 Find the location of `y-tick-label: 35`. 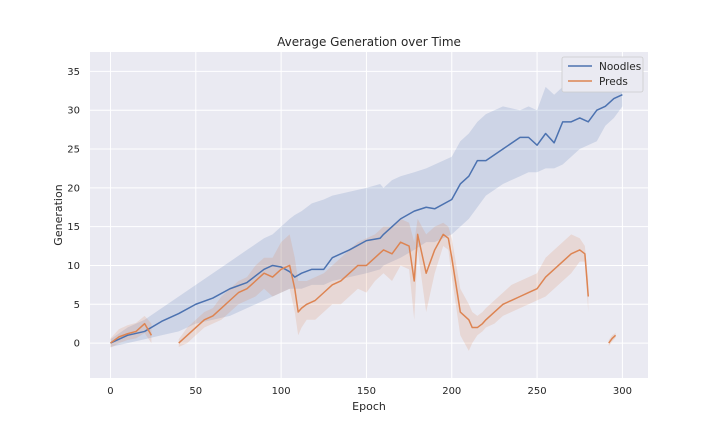

y-tick-label: 35 is located at coordinates (73, 72).